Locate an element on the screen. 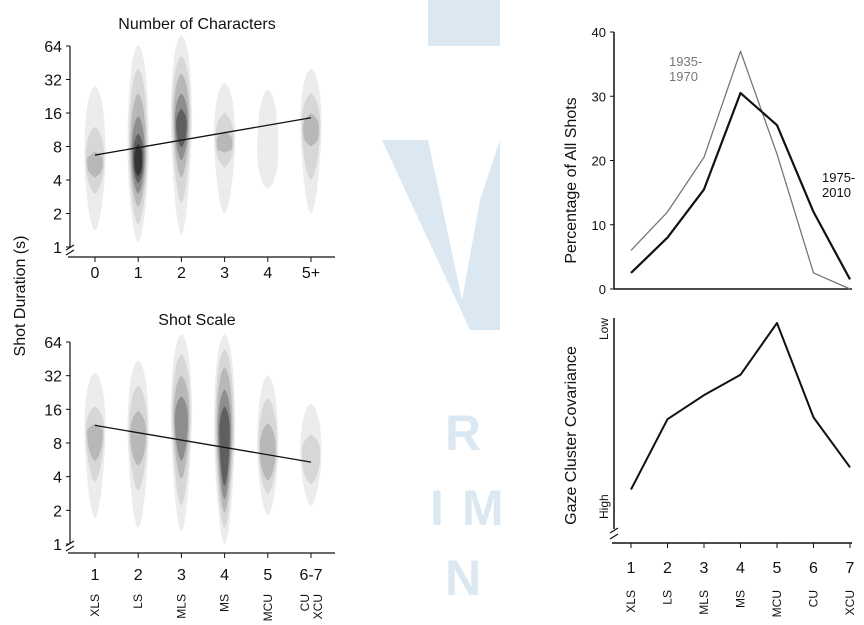  gaze-y-axis-label: Gaze Cluster Covariance is located at coordinates (571, 435).